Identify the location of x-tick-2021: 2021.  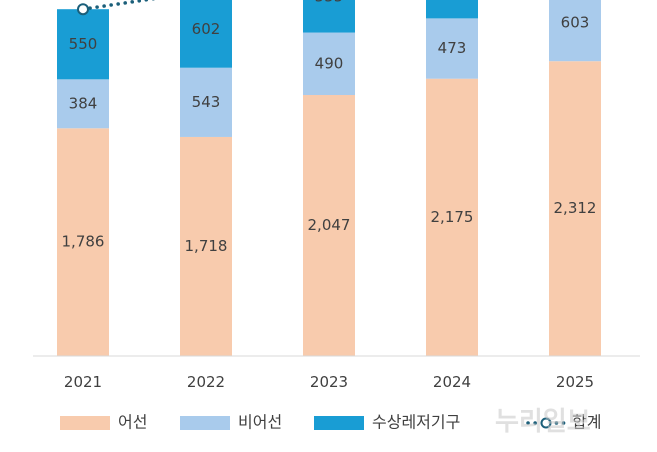
(83, 382).